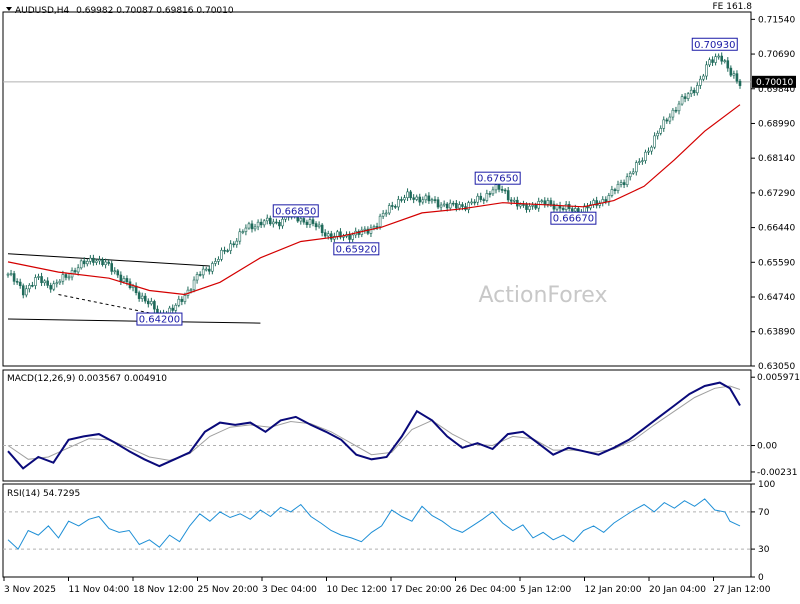 The width and height of the screenshot is (800, 604). Describe the element at coordinates (776, 194) in the screenshot. I see `price-tick-label: 0.67290` at that location.